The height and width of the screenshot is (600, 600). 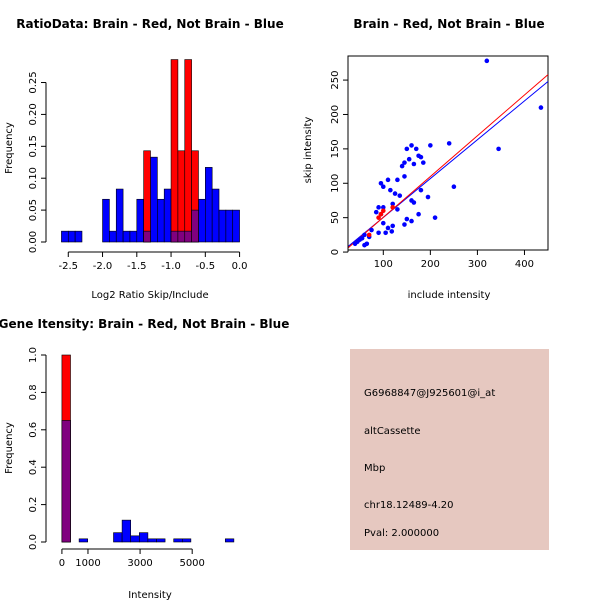 I want to click on intensity-histogram-y-tick-label: 0.6, so click(x=33, y=430).